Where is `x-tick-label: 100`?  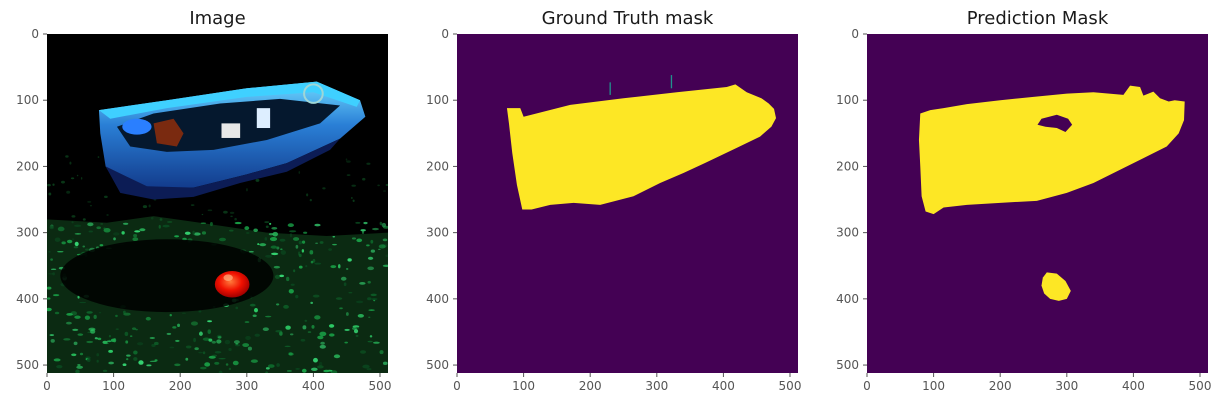 x-tick-label: 100 is located at coordinates (933, 386).